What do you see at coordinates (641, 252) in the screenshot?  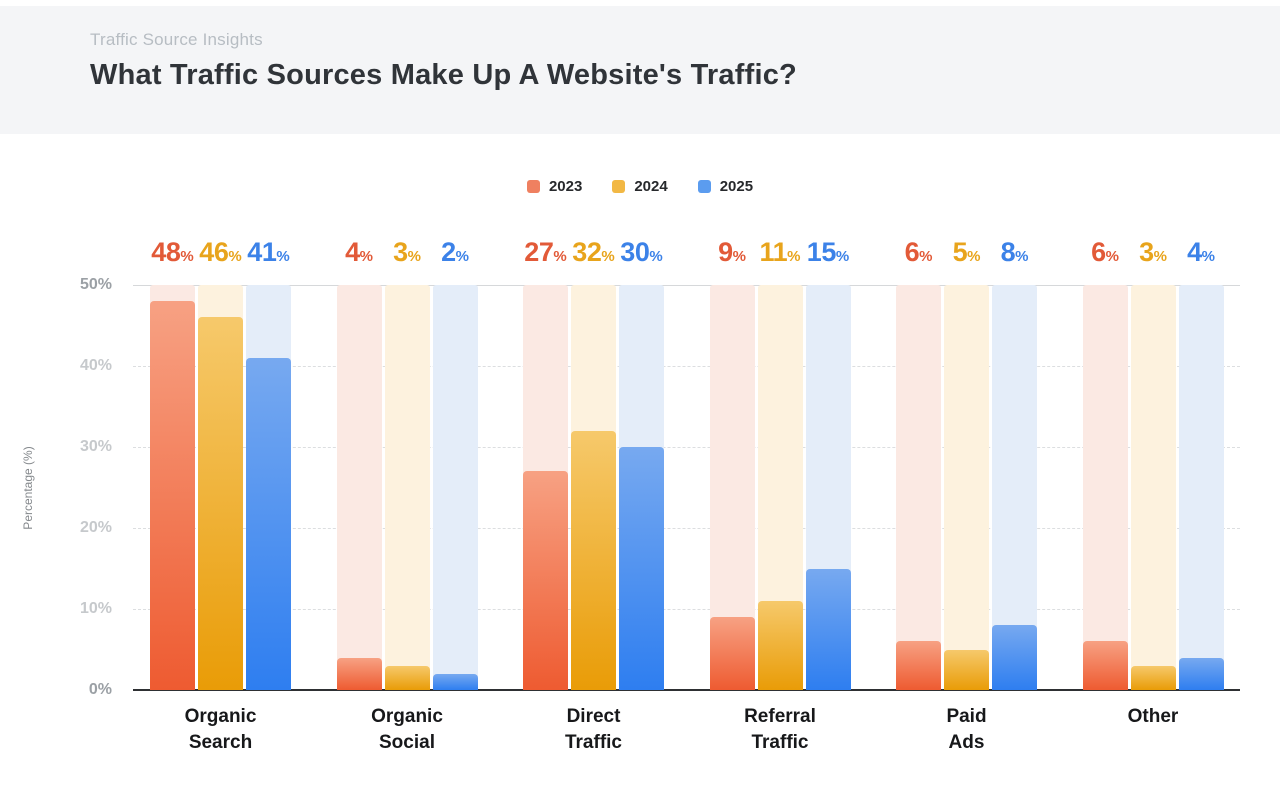 I see `value-label: 30%` at bounding box center [641, 252].